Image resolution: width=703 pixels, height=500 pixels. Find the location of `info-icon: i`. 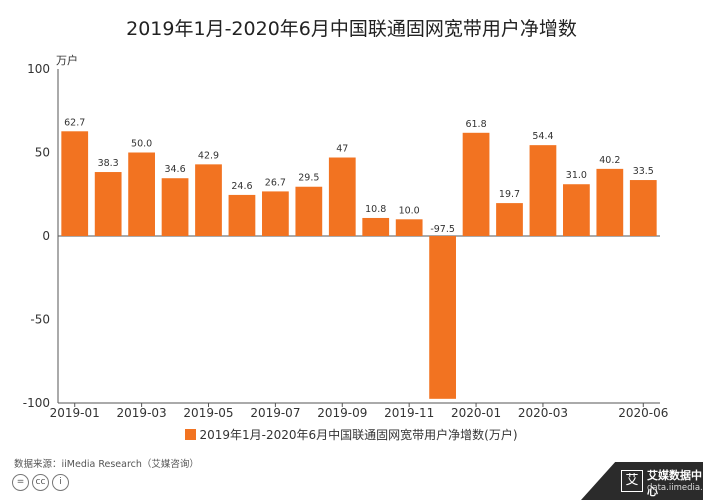

info-icon: i is located at coordinates (60, 482).